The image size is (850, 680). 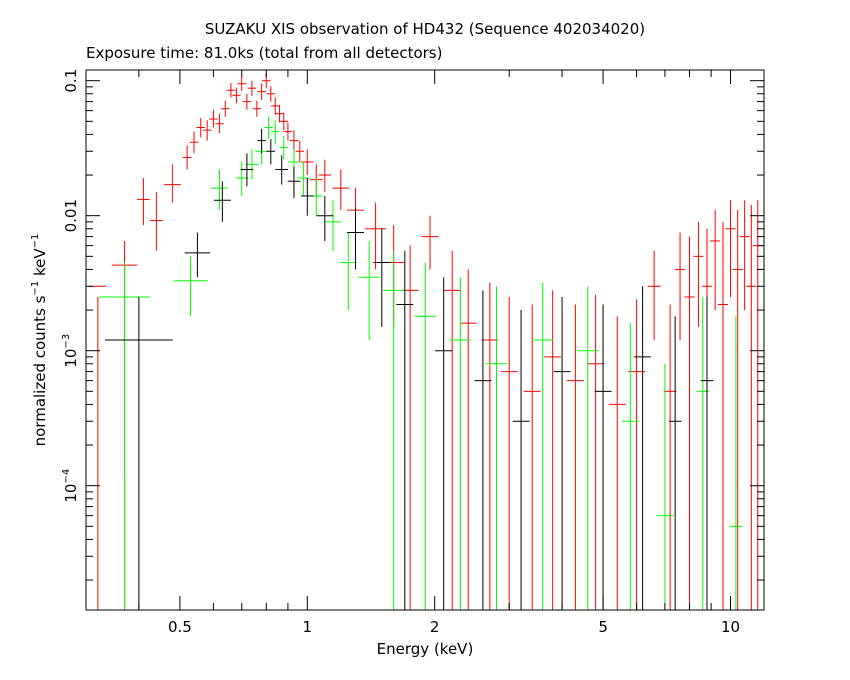 What do you see at coordinates (71, 215) in the screenshot?
I see `y-tick-label: 0.01` at bounding box center [71, 215].